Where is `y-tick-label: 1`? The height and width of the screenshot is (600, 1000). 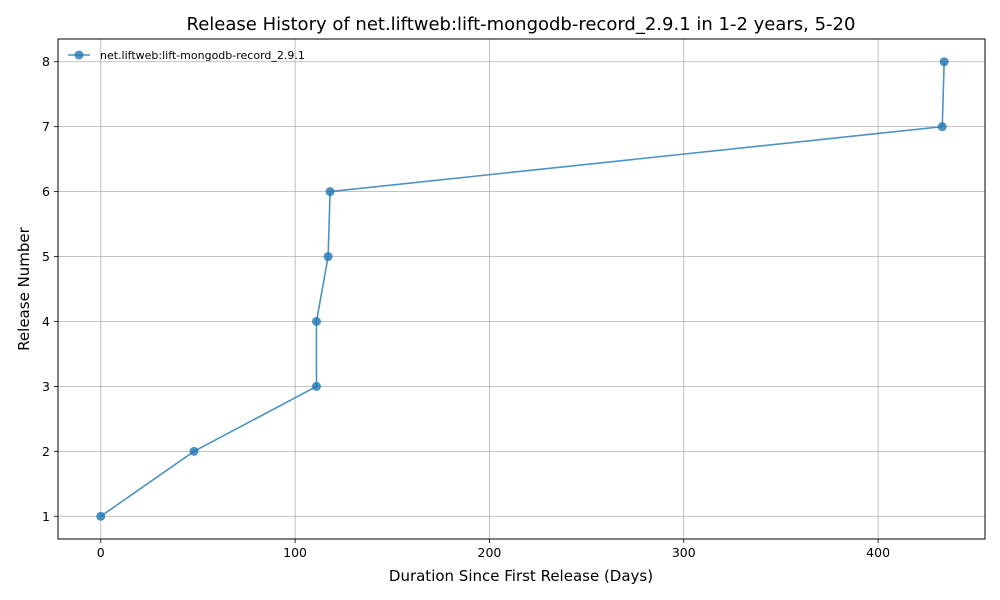
y-tick-label: 1 is located at coordinates (46, 516).